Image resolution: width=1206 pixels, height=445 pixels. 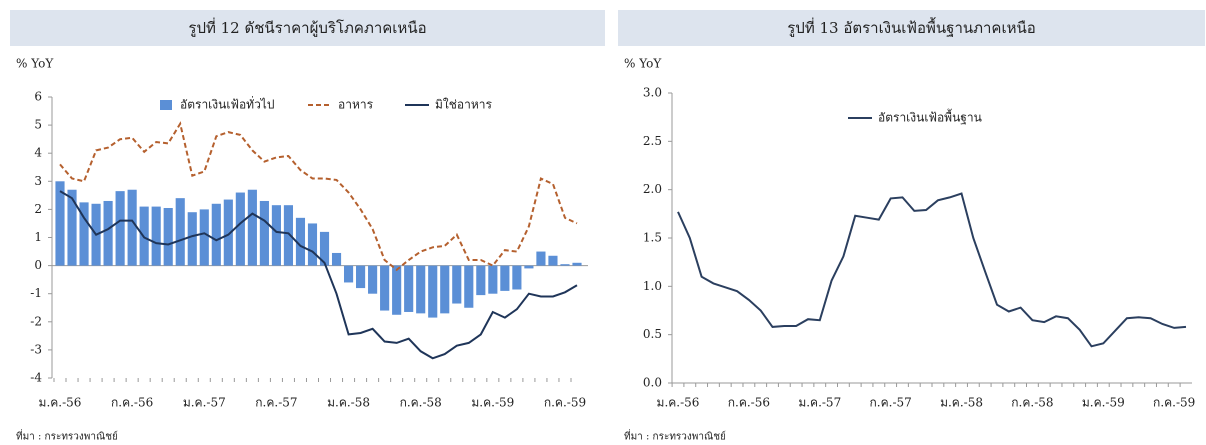 I want to click on chart-title: รูปที่ 12 ดัชนีราคาผู้บริโภคภาคเหนือ, so click(x=307, y=27).